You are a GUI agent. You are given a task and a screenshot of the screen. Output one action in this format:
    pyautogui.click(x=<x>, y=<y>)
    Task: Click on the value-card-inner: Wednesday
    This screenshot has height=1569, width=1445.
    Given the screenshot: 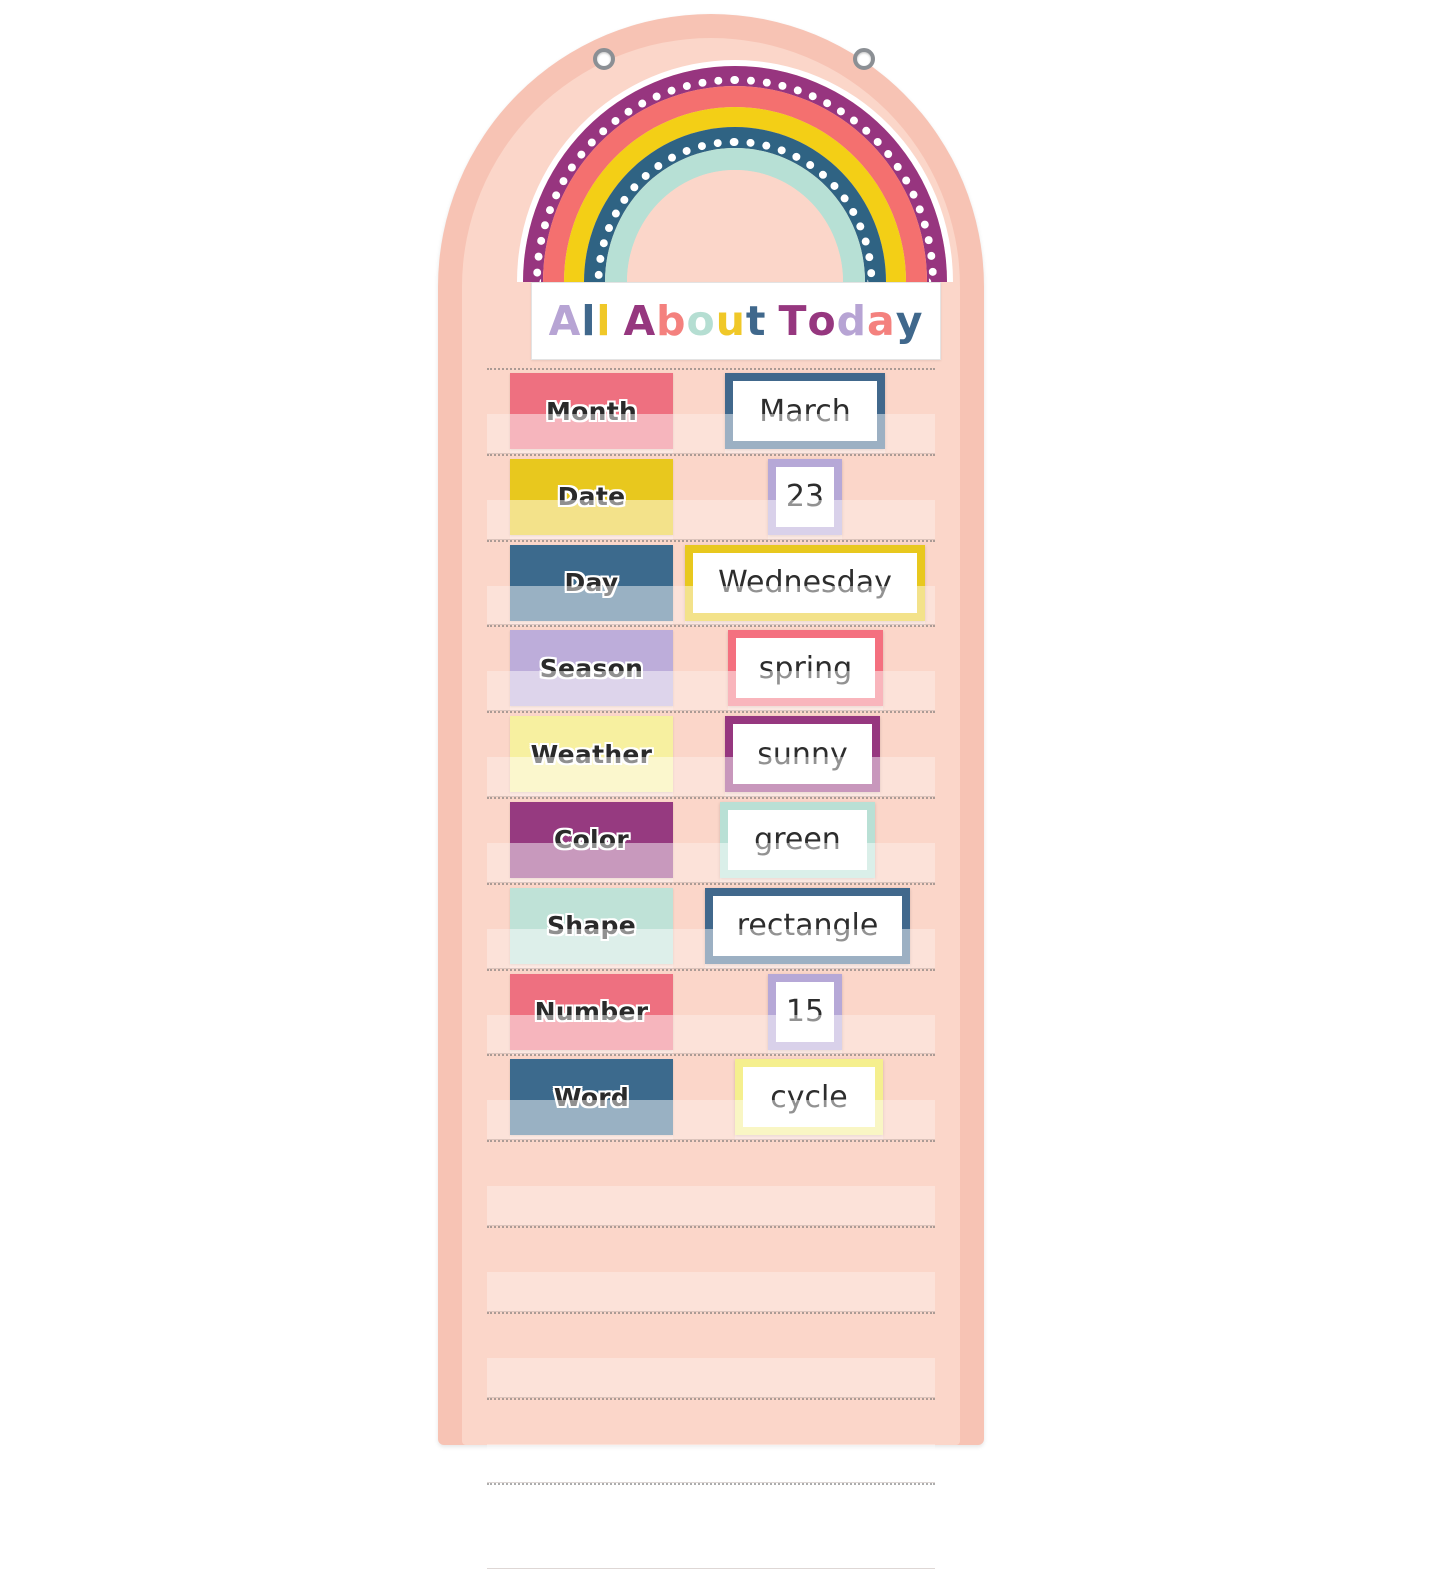 What is the action you would take?
    pyautogui.click(x=805, y=582)
    